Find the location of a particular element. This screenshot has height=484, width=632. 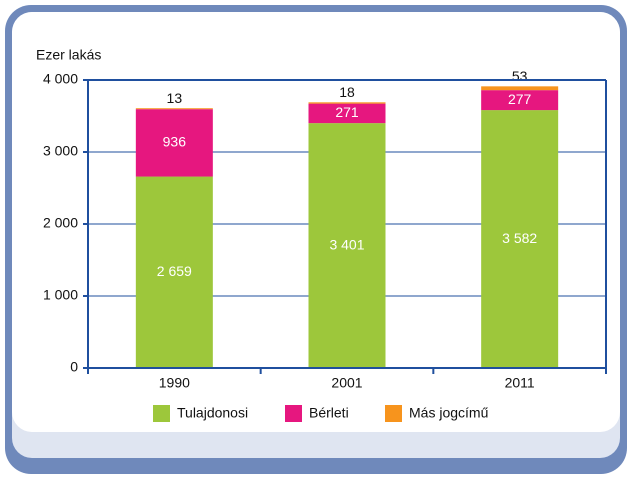

data-label: 3 582 is located at coordinates (519, 238).